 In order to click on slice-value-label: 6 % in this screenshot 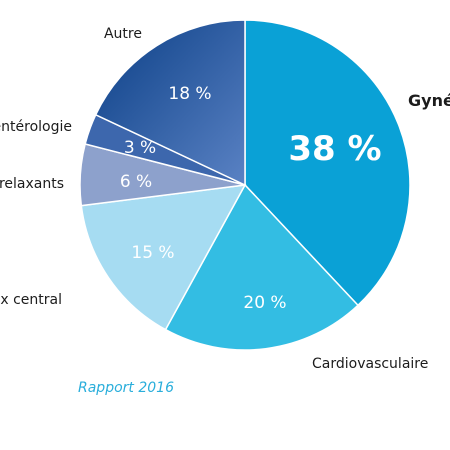, I will do `click(136, 182)`.